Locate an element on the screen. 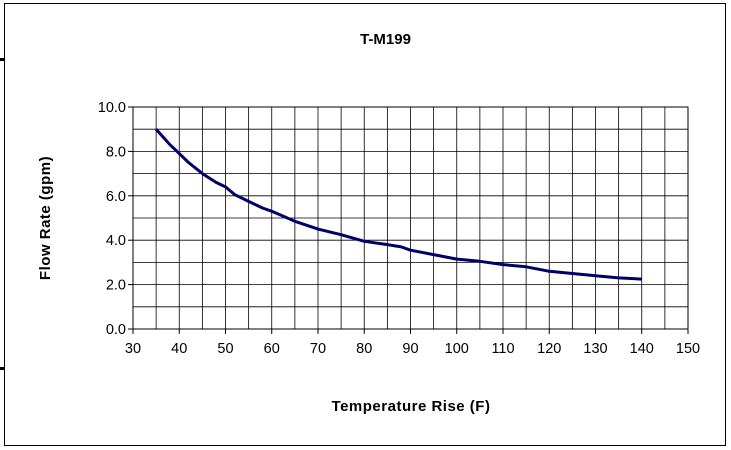 The width and height of the screenshot is (731, 450). x-tick-label: 80 is located at coordinates (364, 349).